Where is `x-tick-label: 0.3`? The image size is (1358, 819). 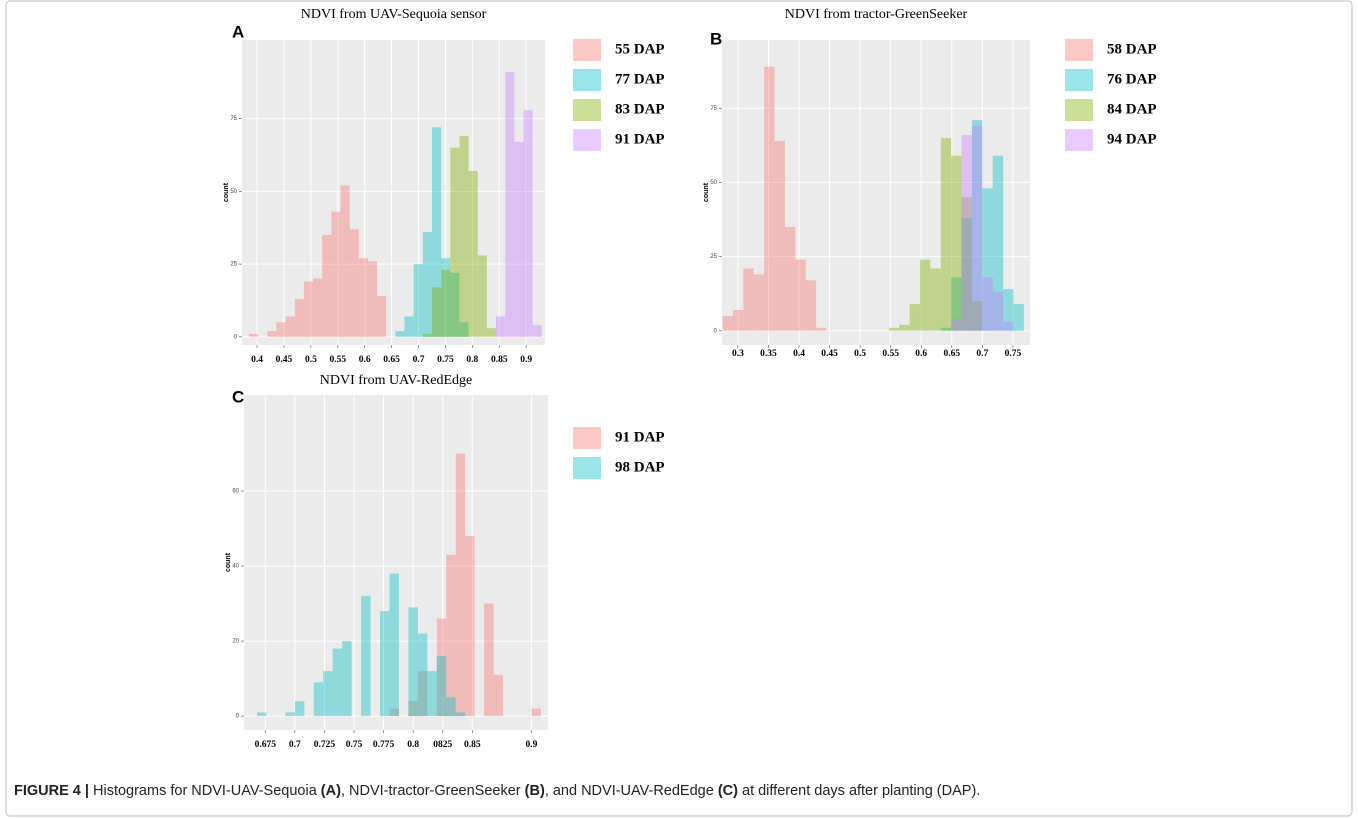
x-tick-label: 0.3 is located at coordinates (738, 354).